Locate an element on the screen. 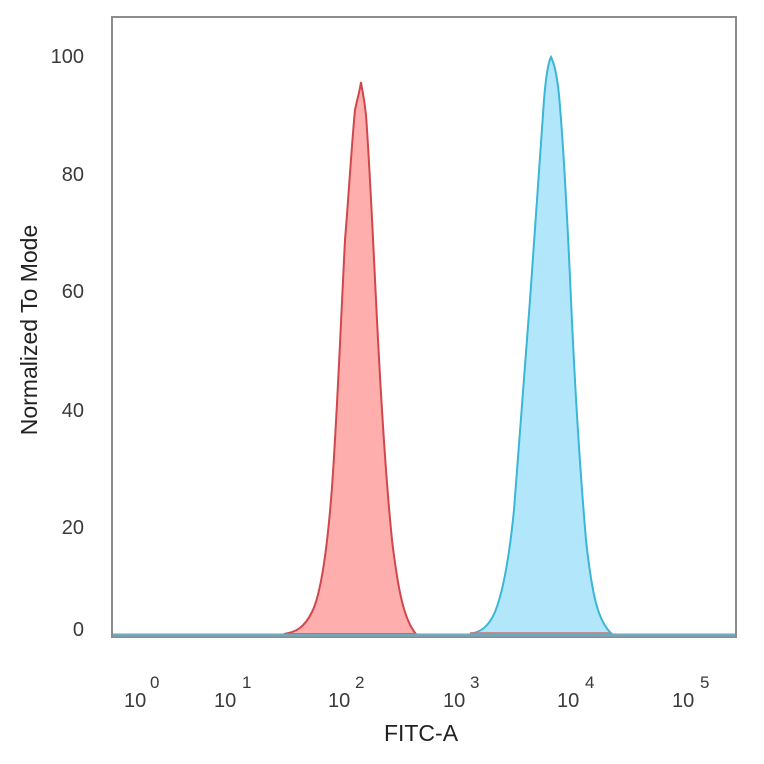 The width and height of the screenshot is (764, 764). x-axis-title: FITC-A is located at coordinates (421, 733).